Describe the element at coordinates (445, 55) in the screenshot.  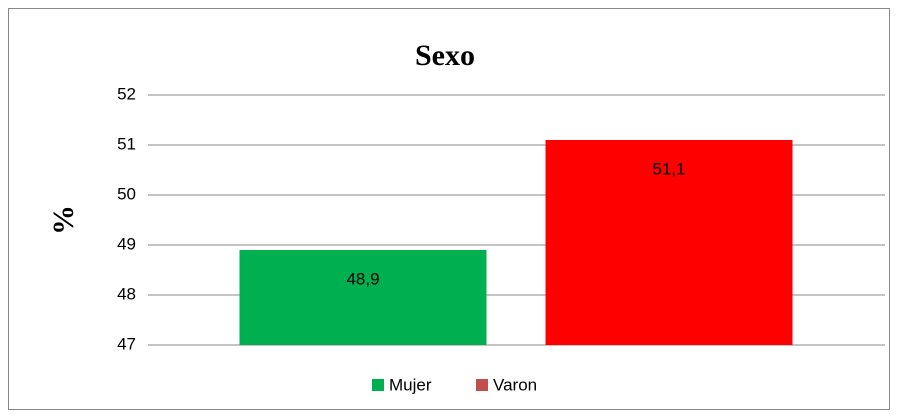
I see `chart-title: Sexo` at that location.